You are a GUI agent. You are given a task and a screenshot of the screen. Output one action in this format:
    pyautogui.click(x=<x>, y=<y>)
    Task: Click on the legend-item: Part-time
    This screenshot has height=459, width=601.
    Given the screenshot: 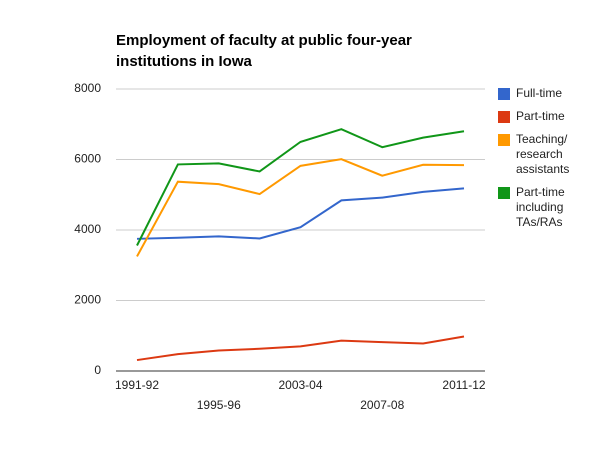 What is the action you would take?
    pyautogui.click(x=545, y=116)
    